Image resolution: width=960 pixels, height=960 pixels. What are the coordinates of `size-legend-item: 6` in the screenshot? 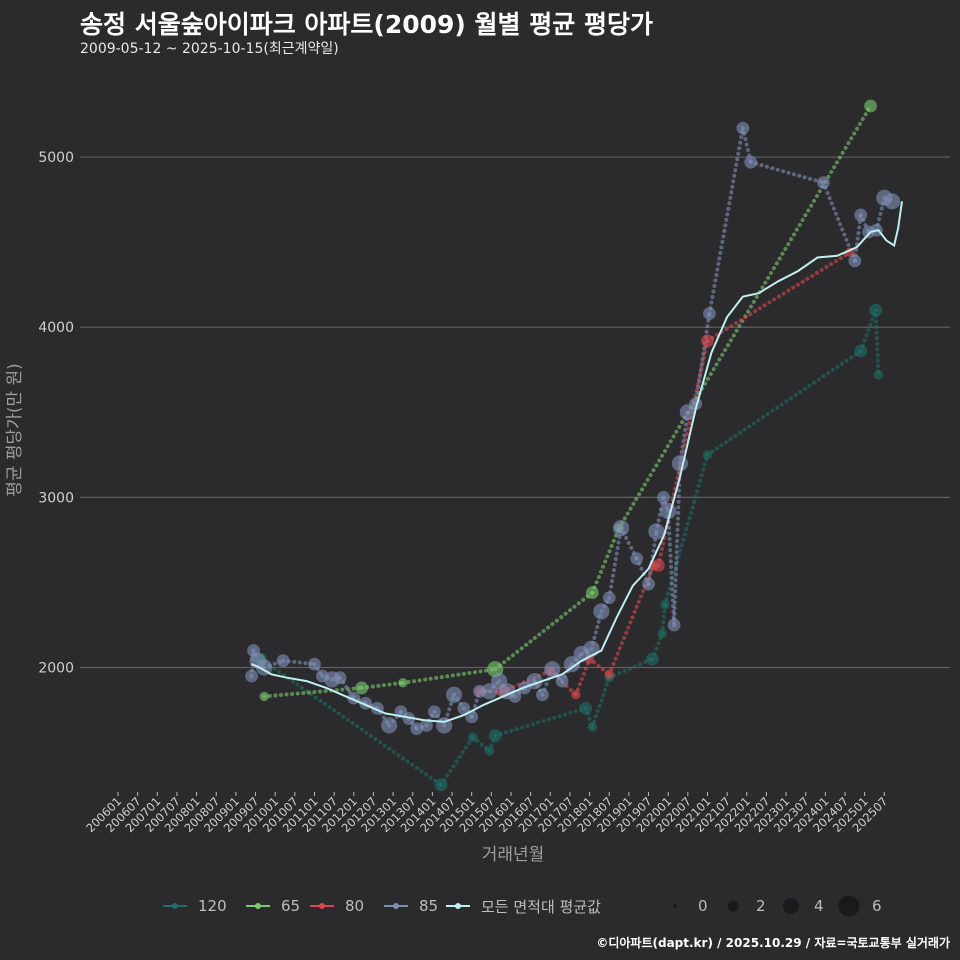 It's located at (860, 906).